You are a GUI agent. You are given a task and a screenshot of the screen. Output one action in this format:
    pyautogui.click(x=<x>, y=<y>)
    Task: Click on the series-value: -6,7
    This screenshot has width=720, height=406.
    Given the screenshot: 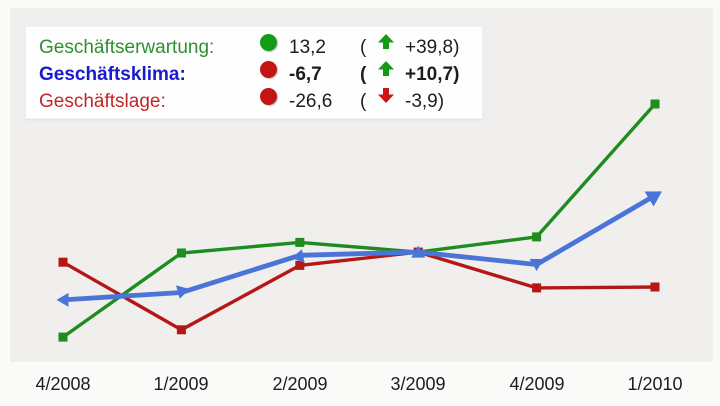 What is the action you would take?
    pyautogui.click(x=305, y=74)
    